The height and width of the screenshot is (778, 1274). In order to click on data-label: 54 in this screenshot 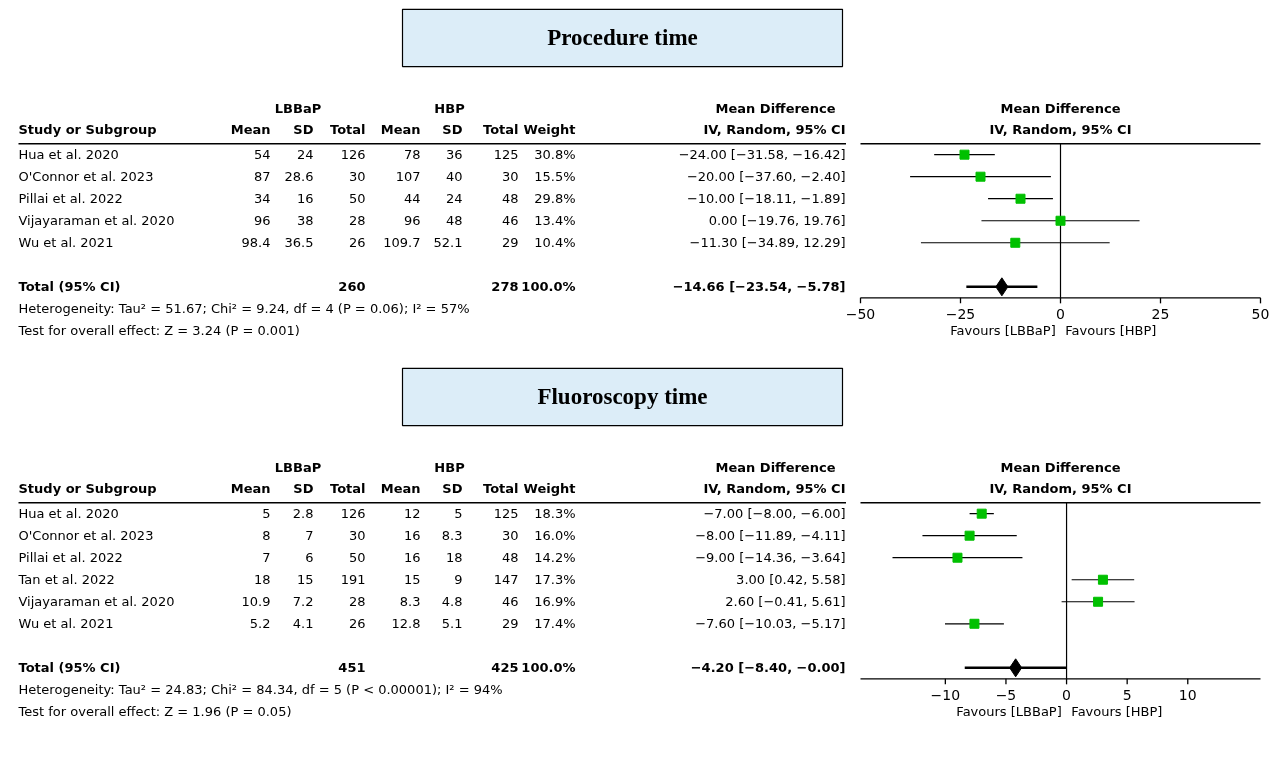, I will do `click(262, 155)`.